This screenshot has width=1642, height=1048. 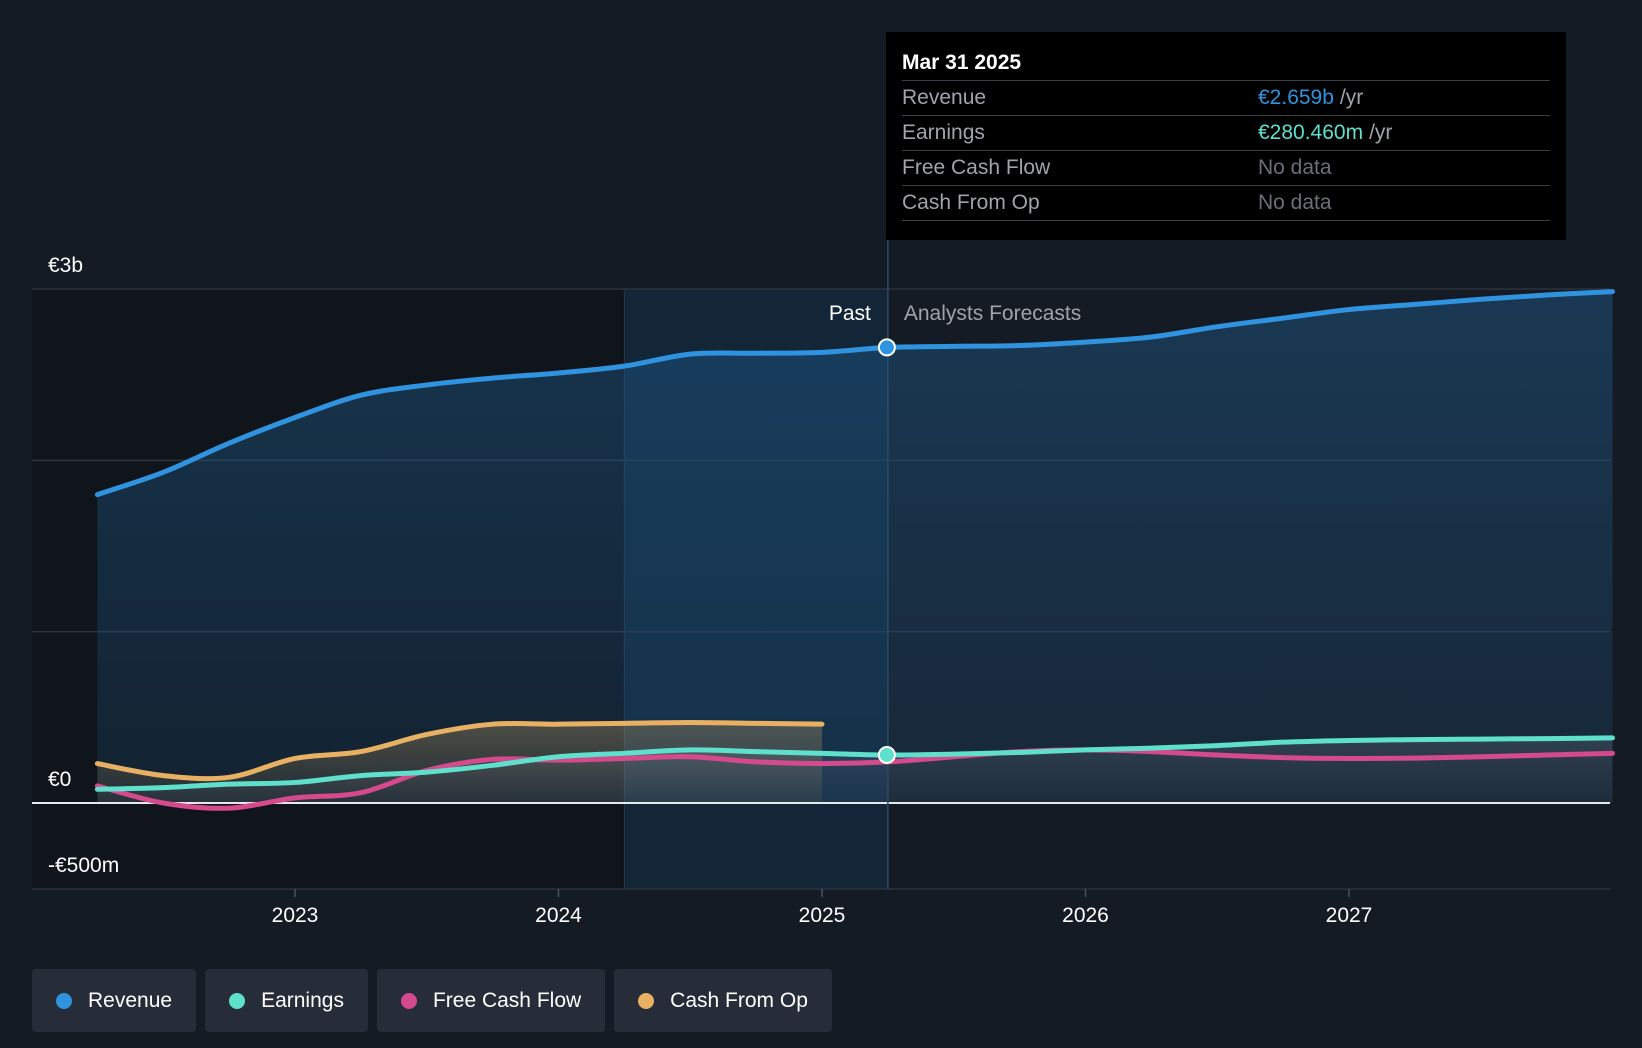 I want to click on x-tick-label: 2024, so click(x=558, y=915).